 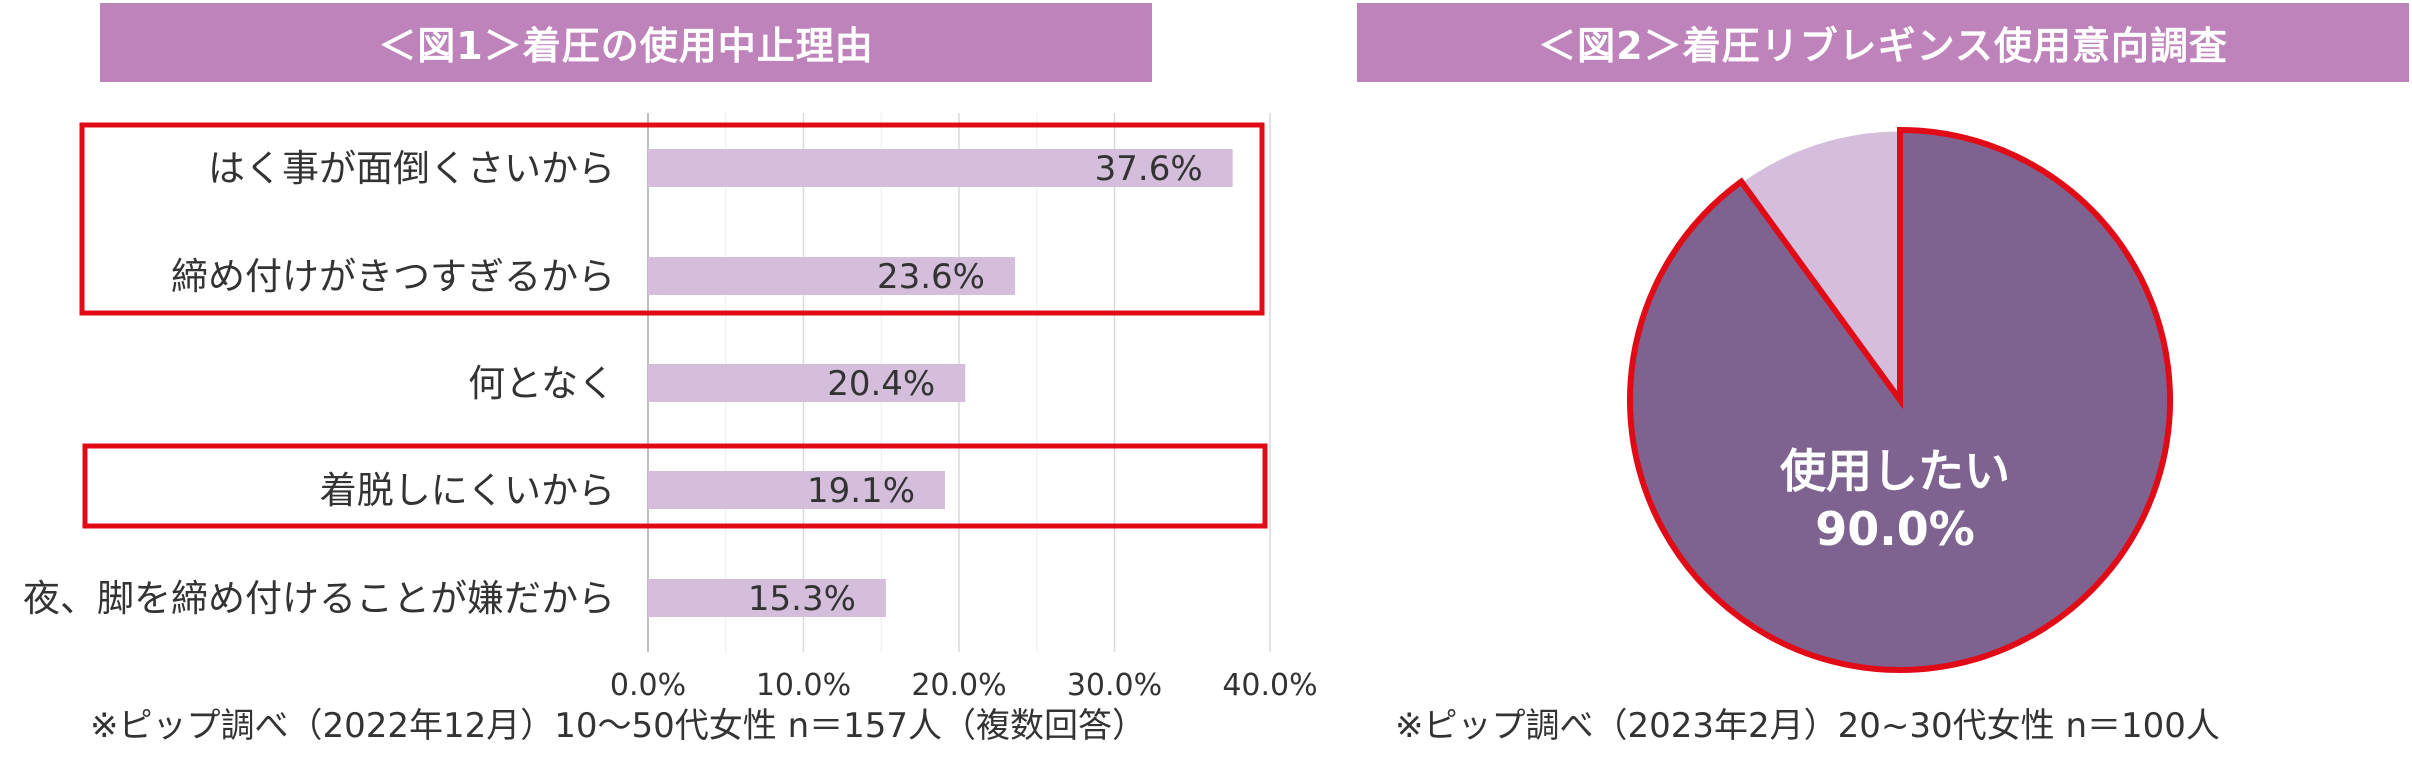 I want to click on value-label: 37.6%, so click(x=1149, y=169).